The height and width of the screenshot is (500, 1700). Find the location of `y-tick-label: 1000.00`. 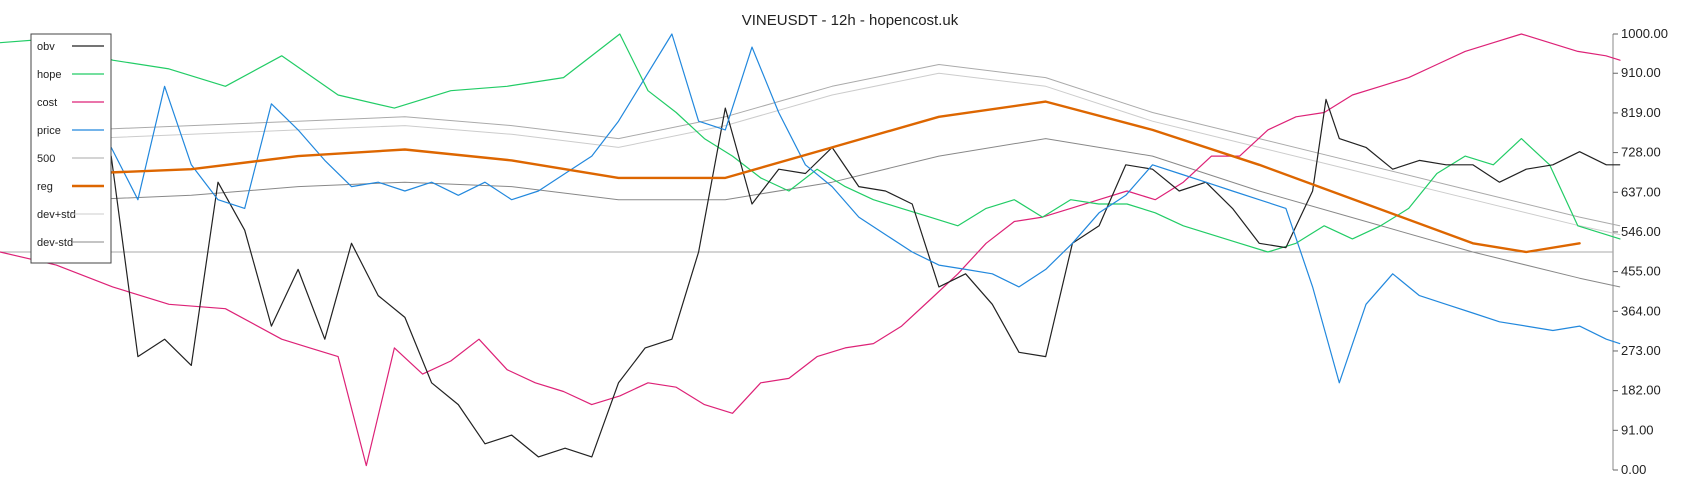

y-tick-label: 1000.00 is located at coordinates (1644, 33).